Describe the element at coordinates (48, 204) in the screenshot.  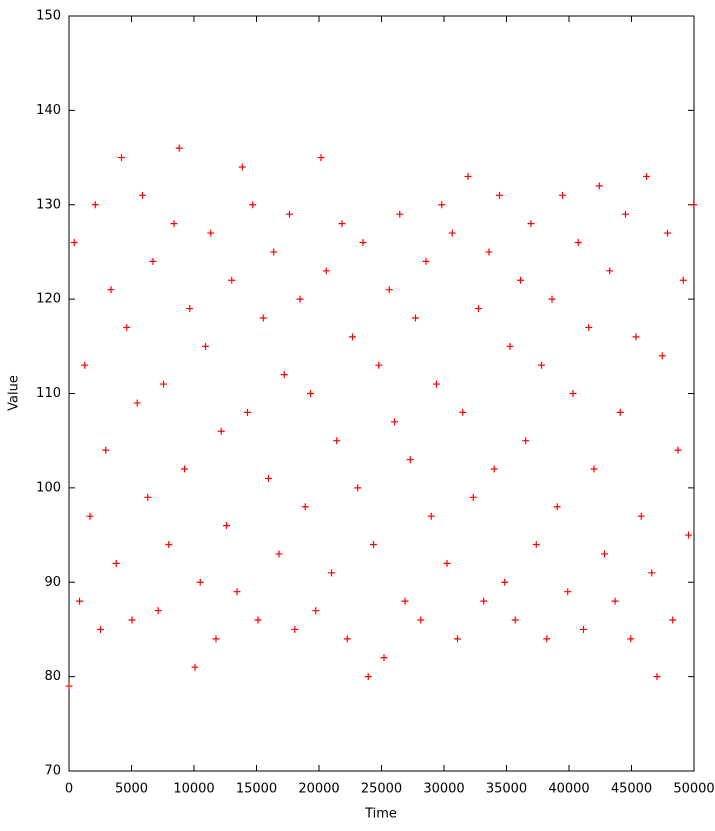
I see `y-tick-label: 130` at that location.